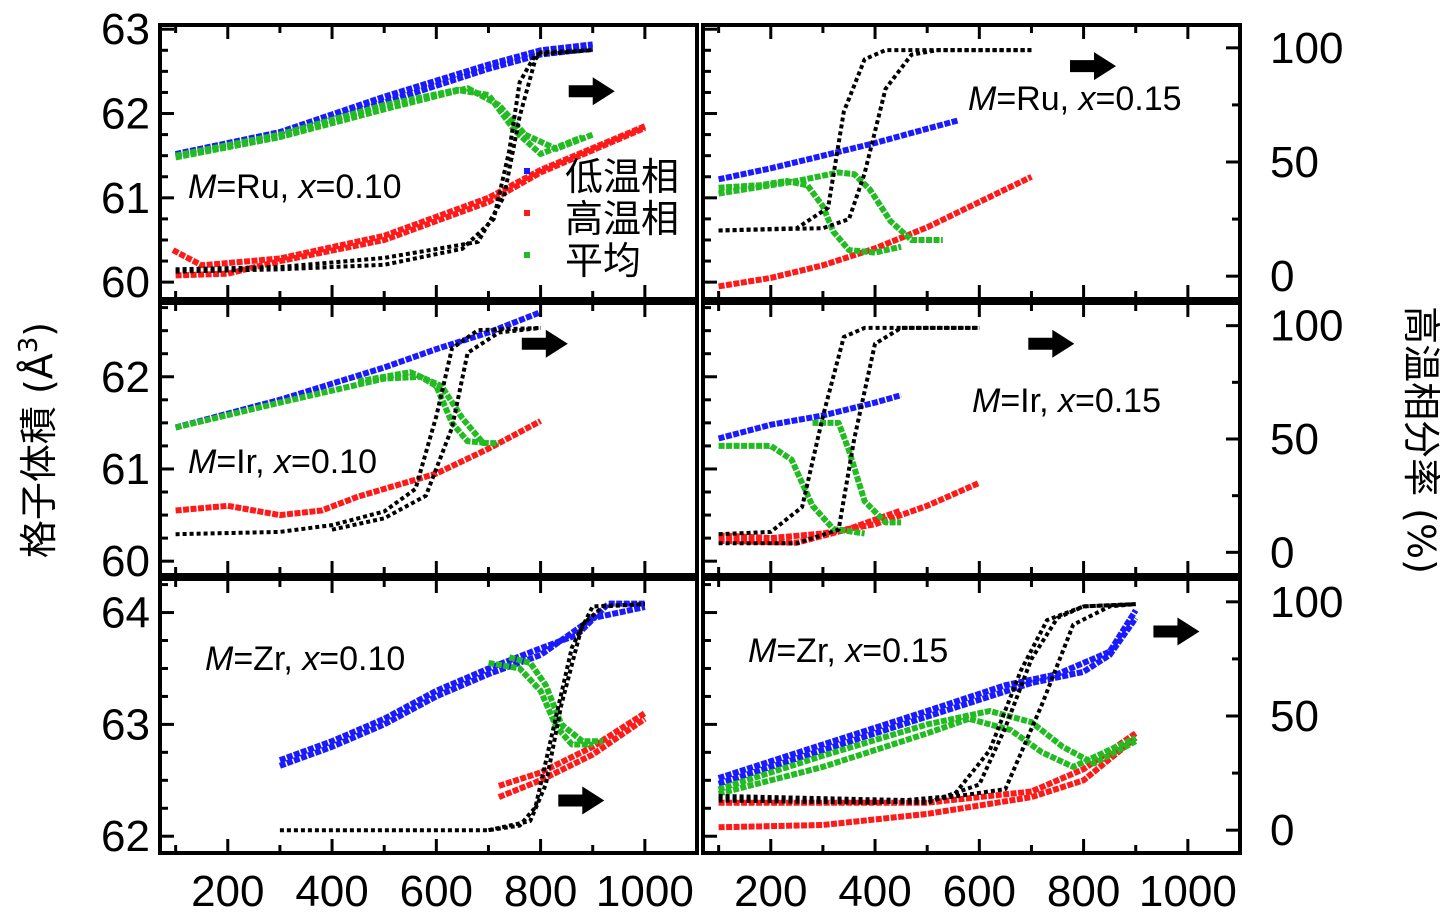 This screenshot has height=919, width=1440. Describe the element at coordinates (1066, 401) in the screenshot. I see `panel-label-ir-015: M=Ir, x=0.15` at that location.